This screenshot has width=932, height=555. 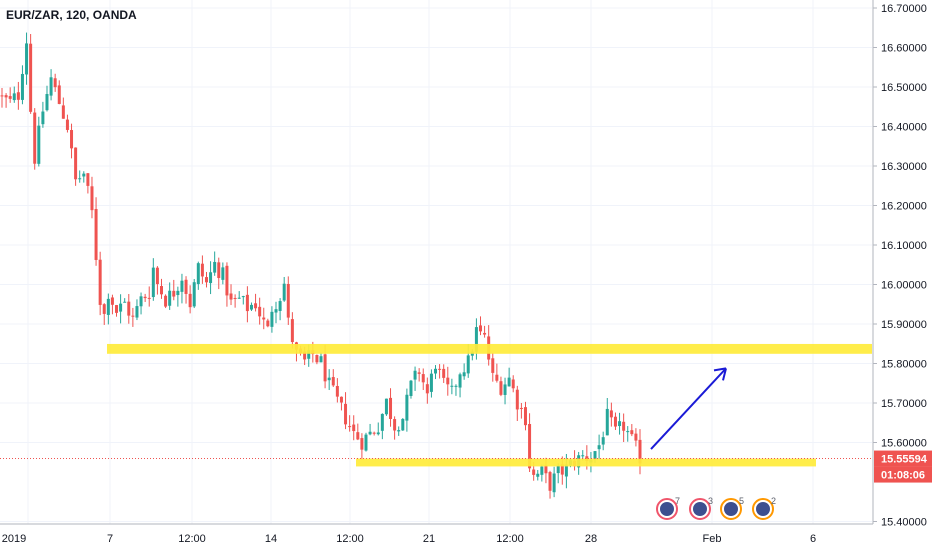 I want to click on price-tick-label: 16.50000, so click(x=904, y=88).